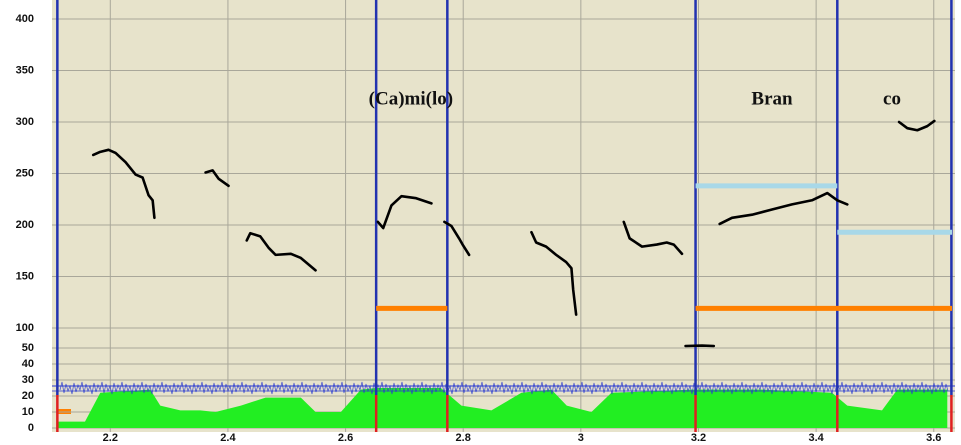 This screenshot has width=961, height=445. Describe the element at coordinates (816, 438) in the screenshot. I see `x-tick-label: 3.4` at that location.